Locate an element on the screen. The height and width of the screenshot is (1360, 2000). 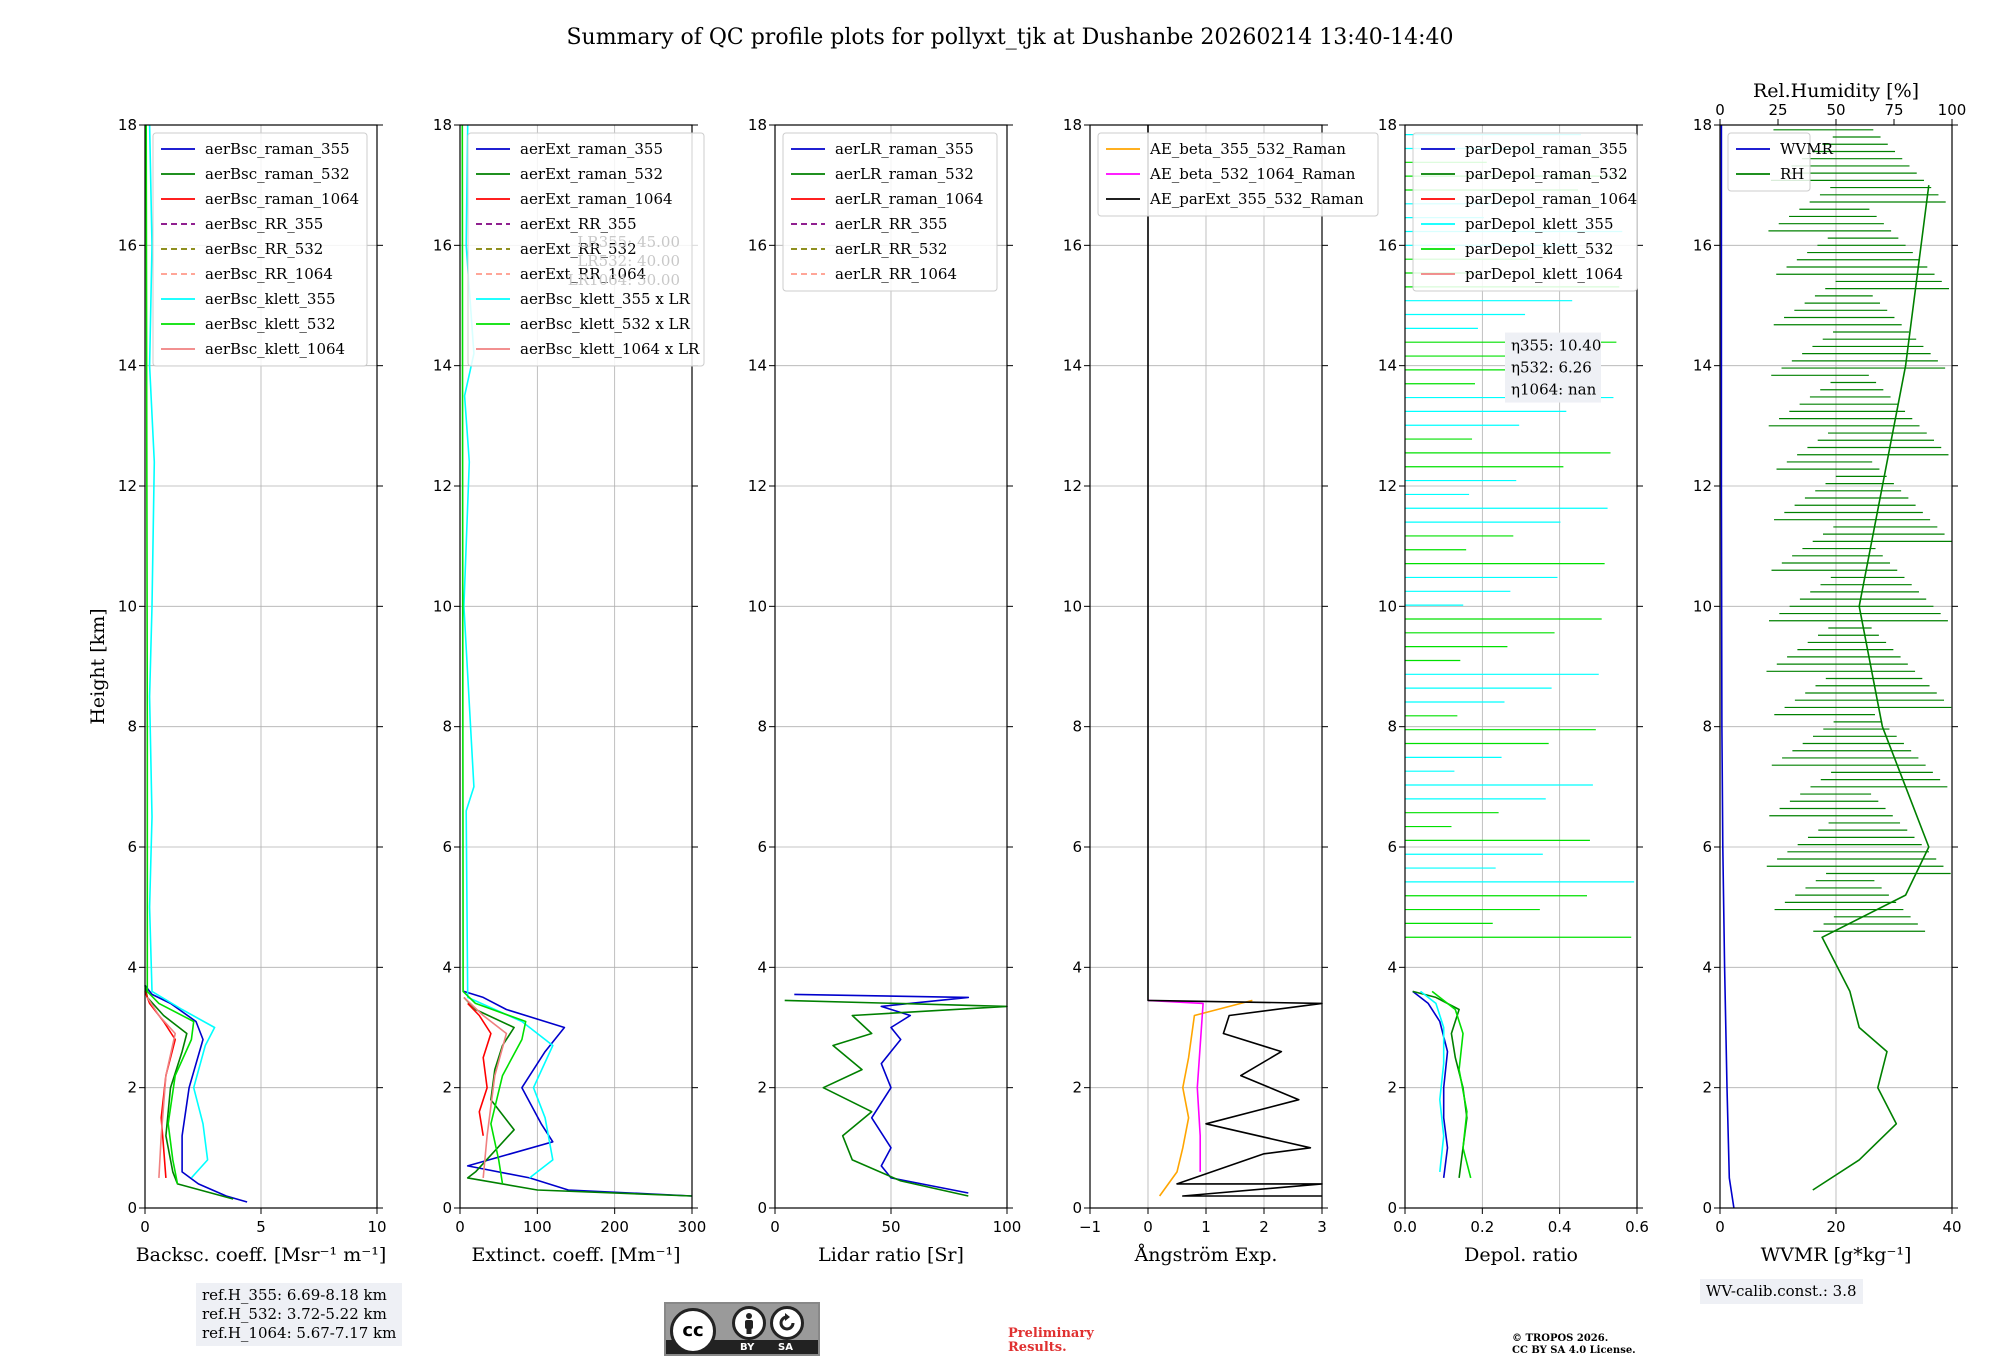
x-tick-label: 20 is located at coordinates (1835, 1227).